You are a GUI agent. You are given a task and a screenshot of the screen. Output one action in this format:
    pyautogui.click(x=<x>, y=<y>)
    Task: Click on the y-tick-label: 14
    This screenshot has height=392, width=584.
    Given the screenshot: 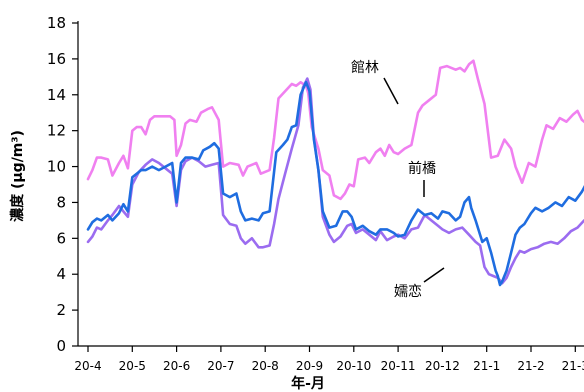 What is the action you would take?
    pyautogui.click(x=56, y=95)
    